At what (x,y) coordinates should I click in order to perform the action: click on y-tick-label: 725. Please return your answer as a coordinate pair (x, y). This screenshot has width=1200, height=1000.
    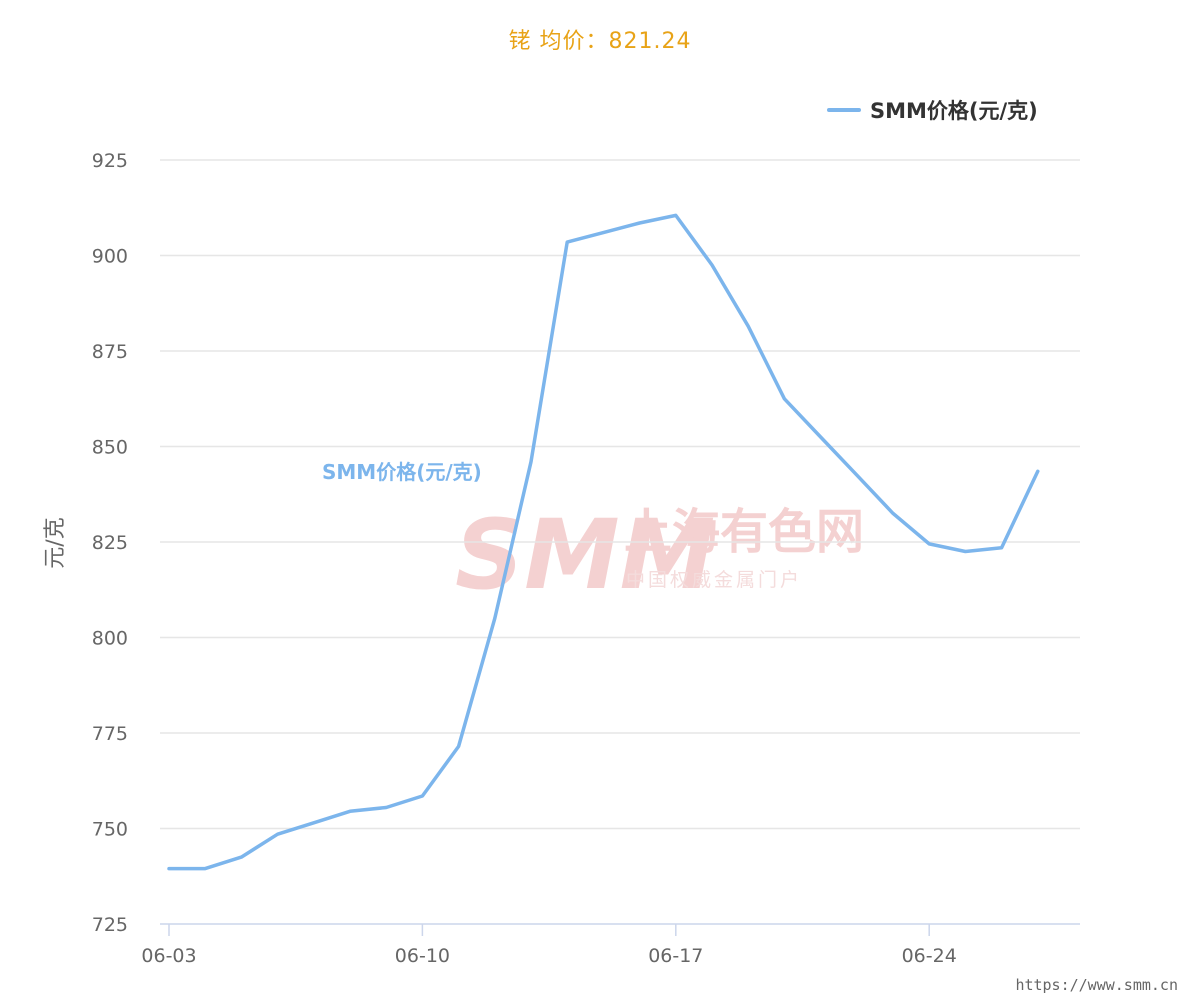
    Looking at the image, I should click on (110, 925).